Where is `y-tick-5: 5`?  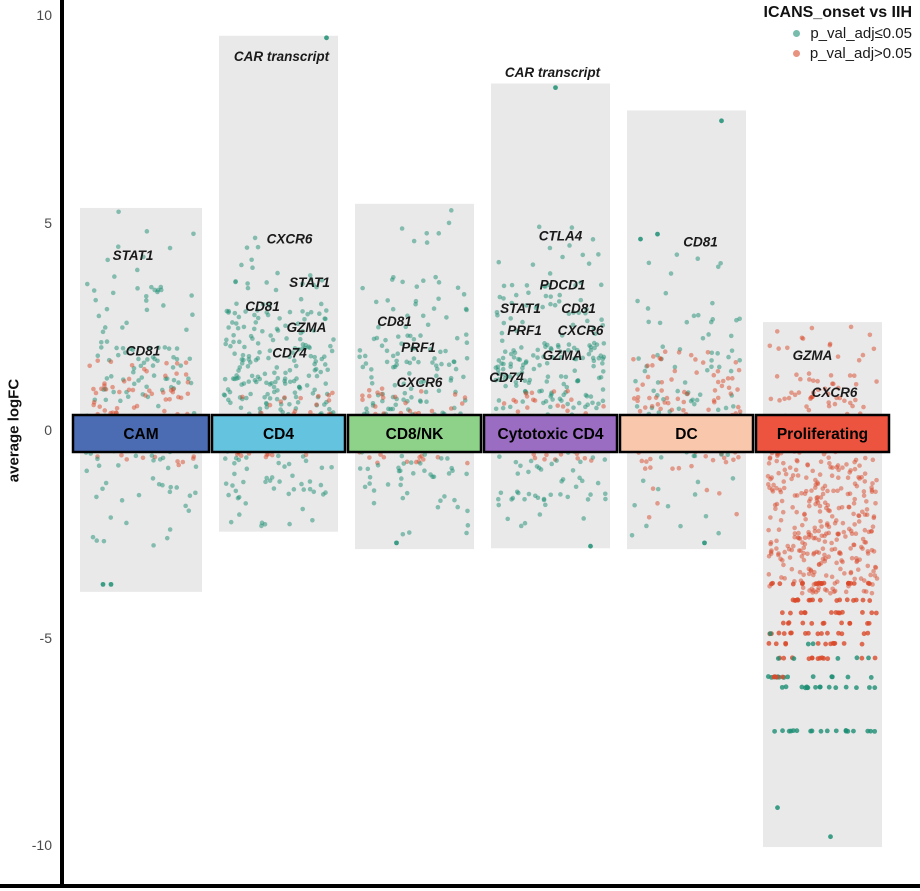
y-tick-5: 5 is located at coordinates (48, 222).